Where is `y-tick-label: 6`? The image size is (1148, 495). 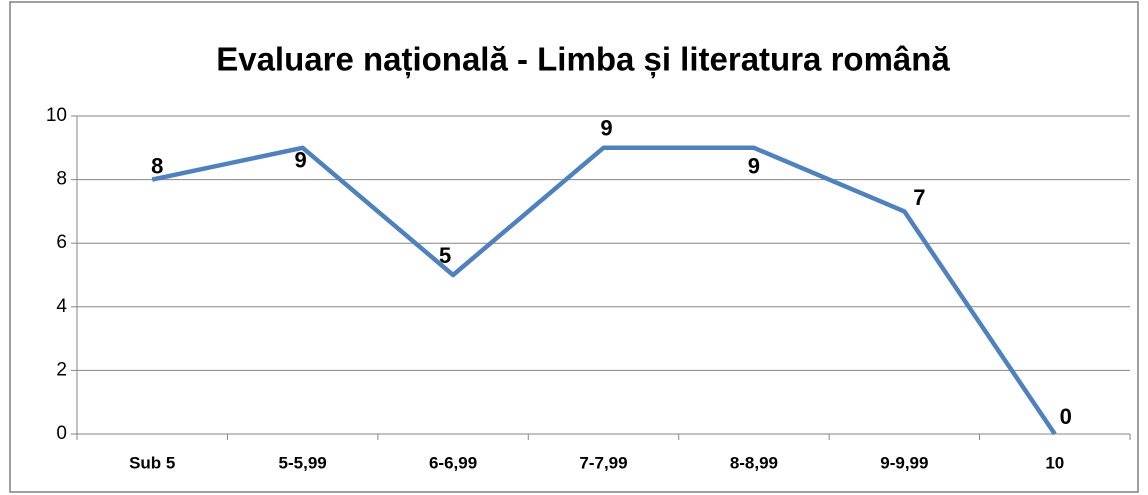 y-tick-label: 6 is located at coordinates (61, 242).